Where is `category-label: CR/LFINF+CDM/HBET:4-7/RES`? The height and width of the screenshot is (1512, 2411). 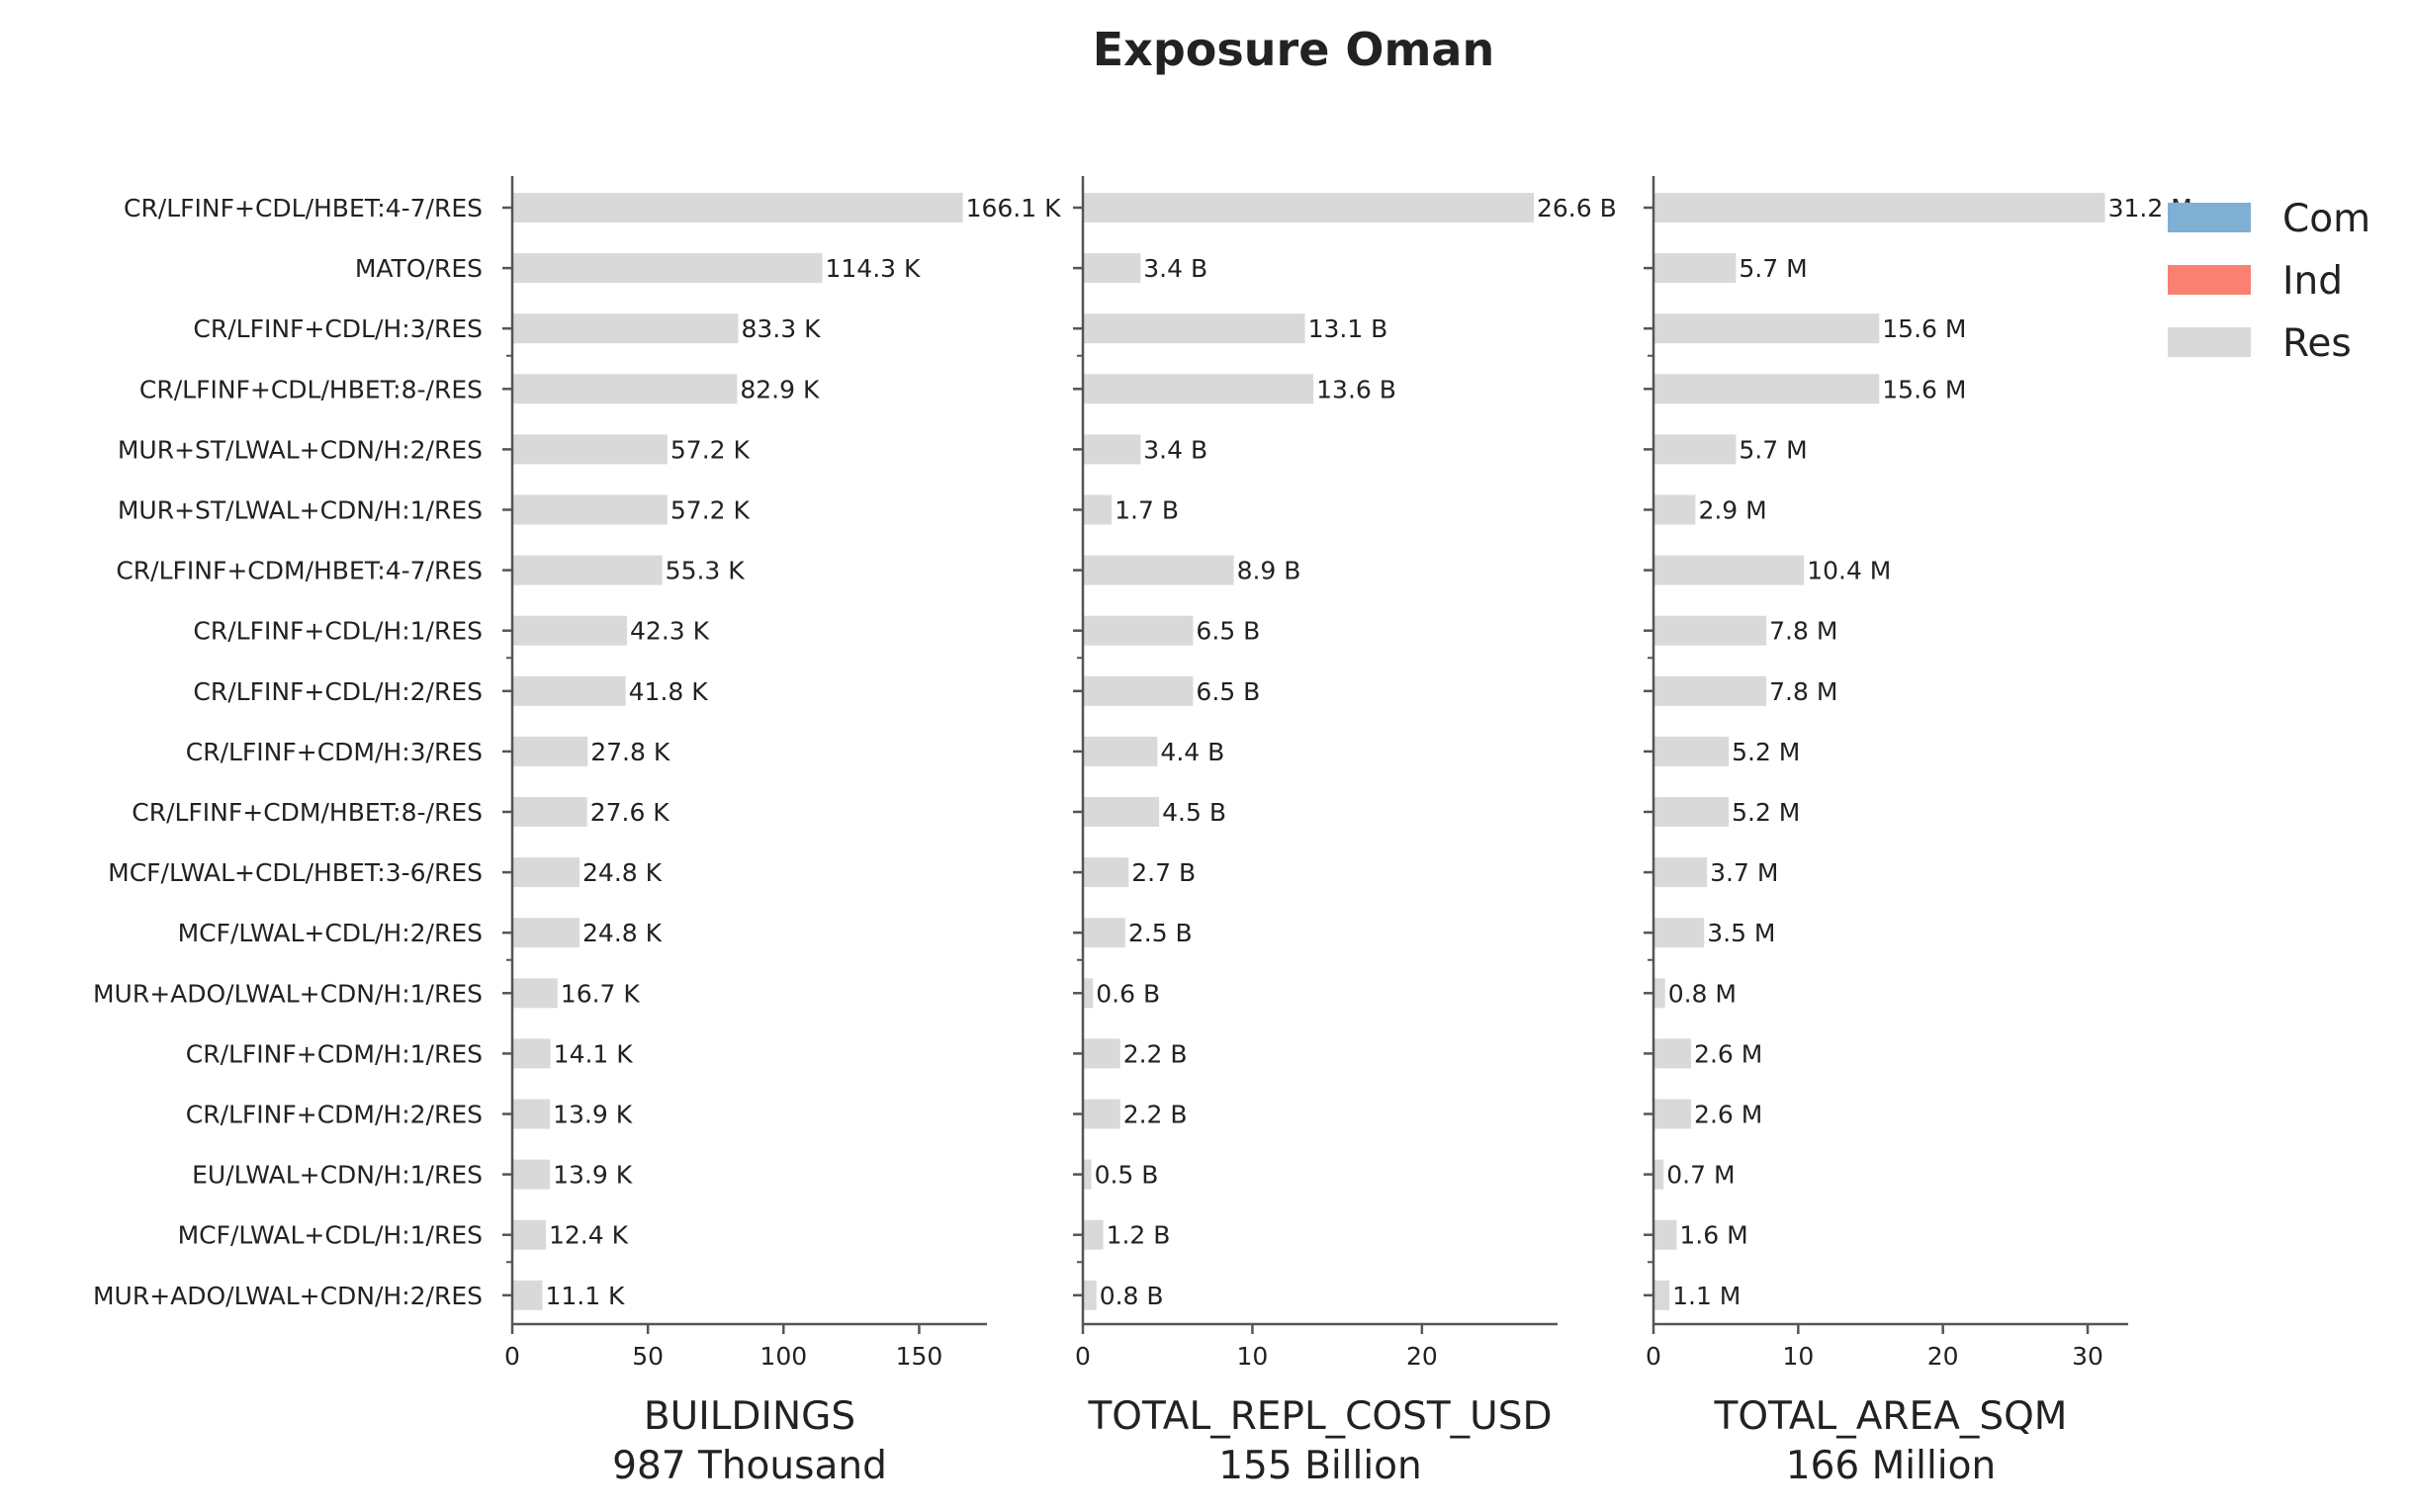 category-label: CR/LFINF+CDM/HBET:4-7/RES is located at coordinates (299, 571).